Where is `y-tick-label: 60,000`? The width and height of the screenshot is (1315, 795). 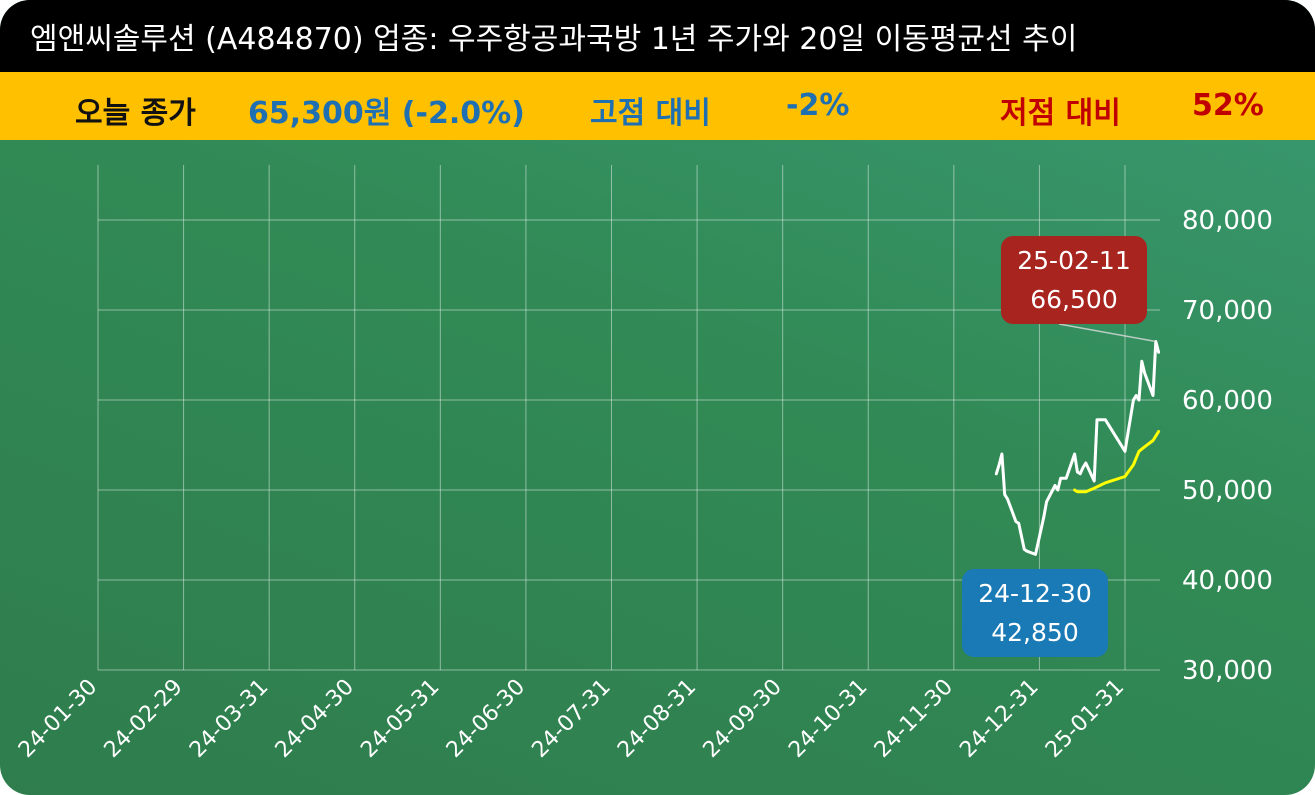 y-tick-label: 60,000 is located at coordinates (1227, 401).